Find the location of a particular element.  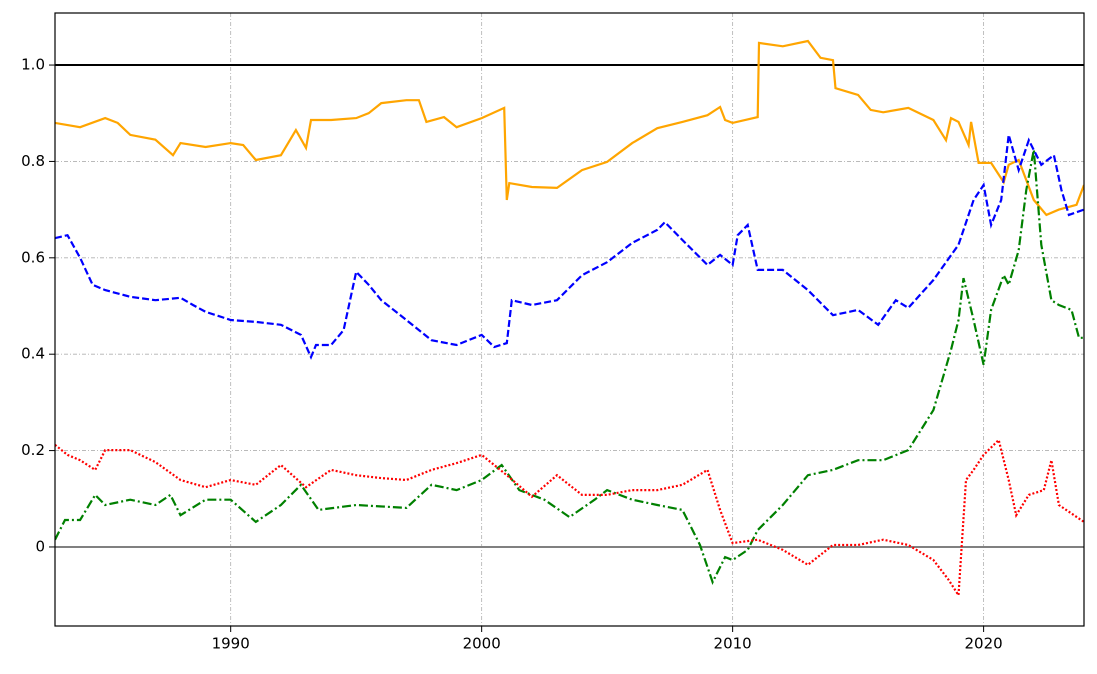

x-tick-label: 2010 is located at coordinates (733, 644).